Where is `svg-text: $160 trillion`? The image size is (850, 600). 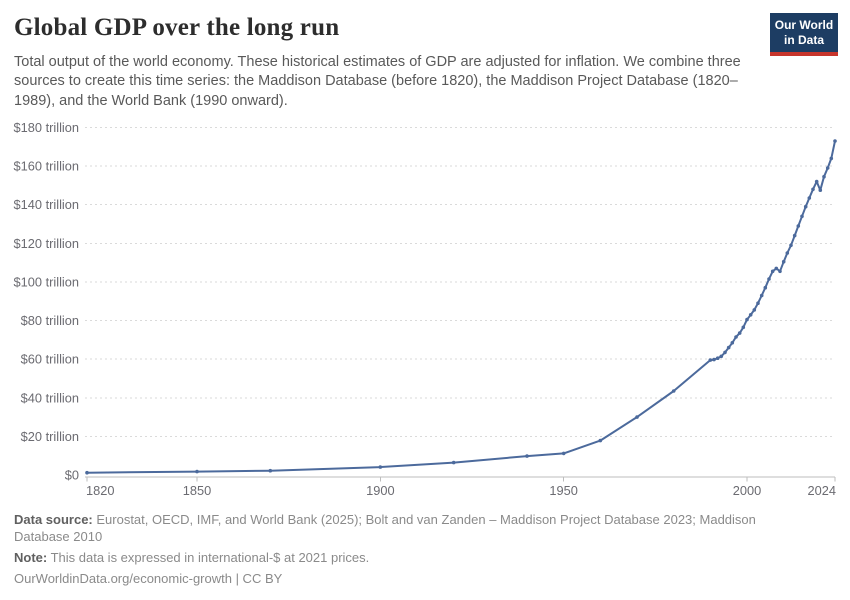
svg-text: $160 trillion is located at coordinates (46, 166).